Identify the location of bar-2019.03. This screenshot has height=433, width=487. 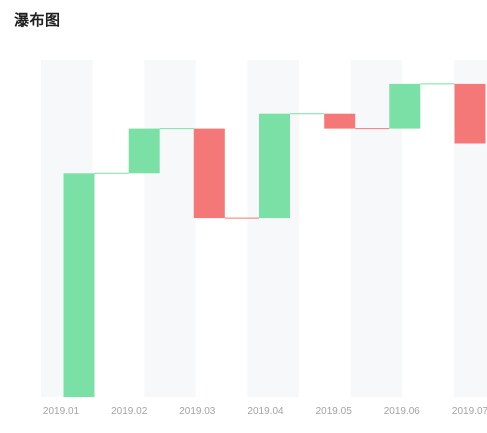
(209, 173).